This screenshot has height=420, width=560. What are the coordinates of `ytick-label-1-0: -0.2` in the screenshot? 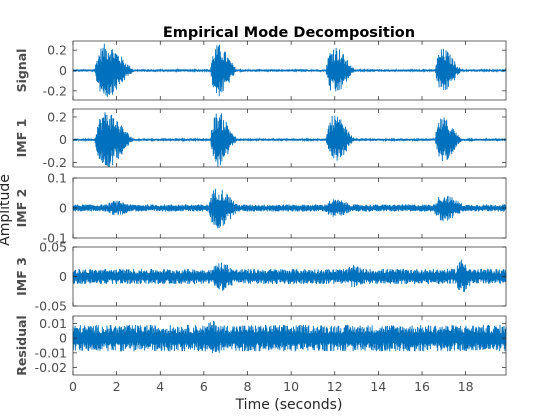 It's located at (55, 162).